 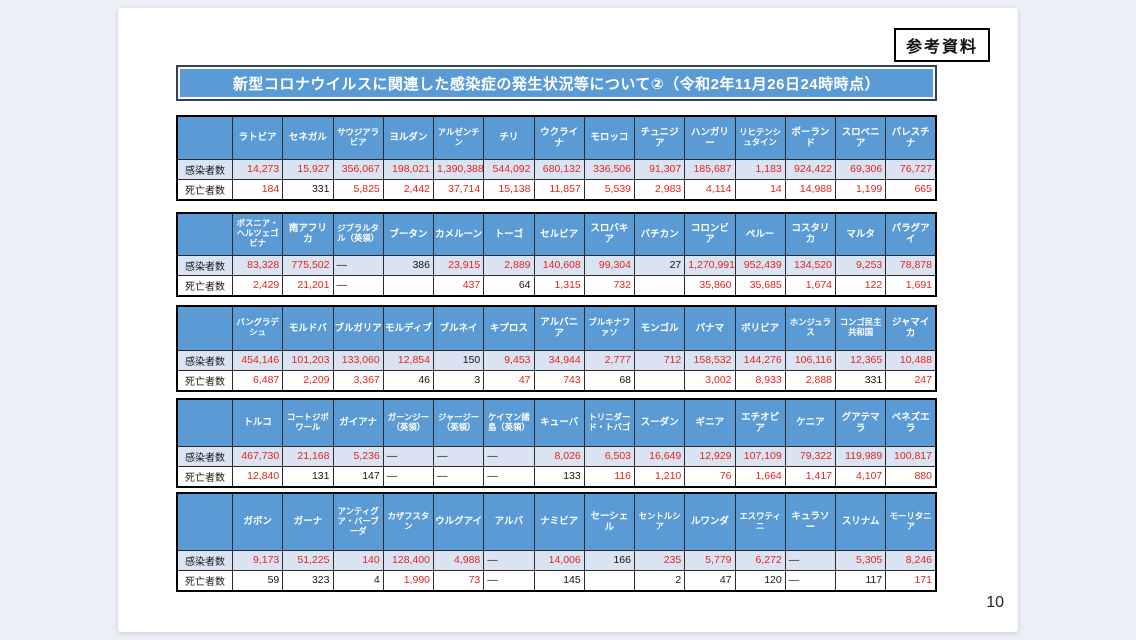 What do you see at coordinates (358, 580) in the screenshot?
I see `deaths-value-cell: 4` at bounding box center [358, 580].